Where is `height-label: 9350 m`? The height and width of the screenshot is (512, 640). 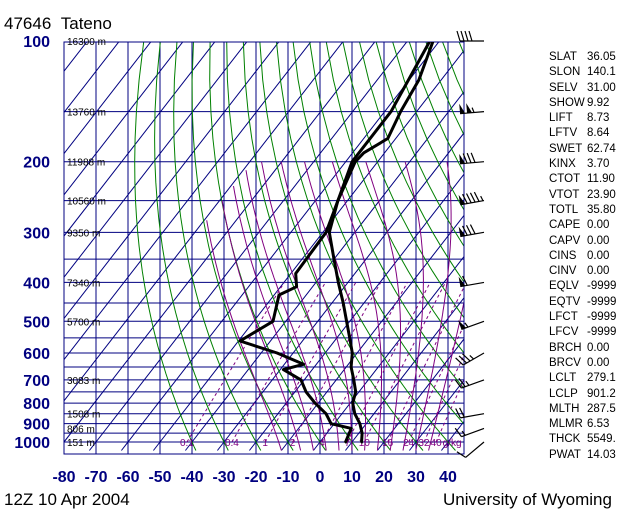 height-label: 9350 m is located at coordinates (83, 233).